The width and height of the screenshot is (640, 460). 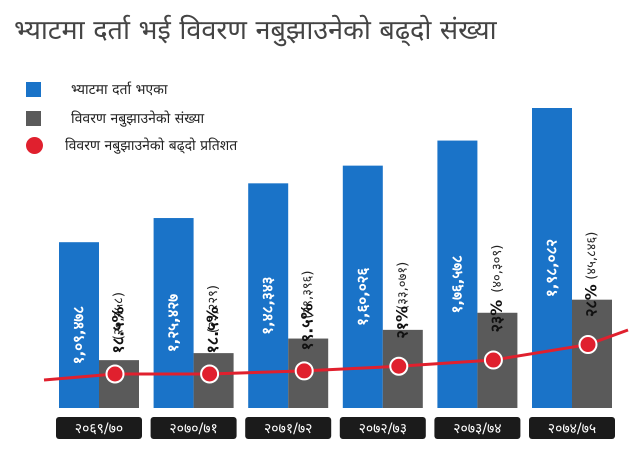 I want to click on legend-label: विवरण नबुझाउनेको बढ्दो प्रतिशत, so click(x=151, y=146).